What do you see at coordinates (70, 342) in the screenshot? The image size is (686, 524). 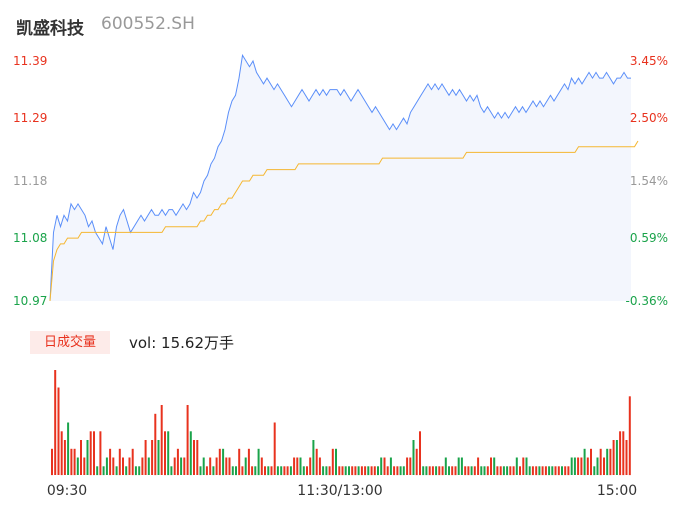 I see `volume-tab: 日成交量` at bounding box center [70, 342].